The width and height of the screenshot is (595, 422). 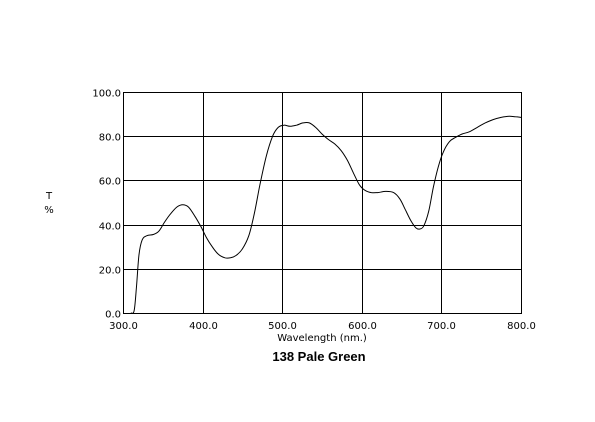 What do you see at coordinates (110, 138) in the screenshot?
I see `y-tick-label: 80.0` at bounding box center [110, 138].